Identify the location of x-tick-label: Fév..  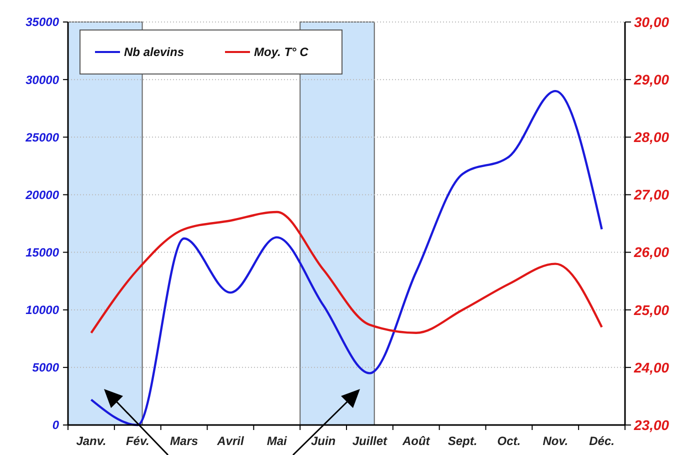
(138, 441).